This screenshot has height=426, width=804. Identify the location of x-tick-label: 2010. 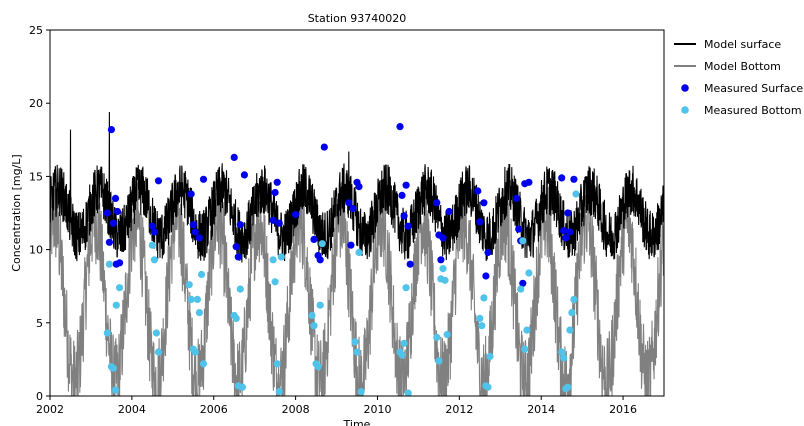
(377, 409).